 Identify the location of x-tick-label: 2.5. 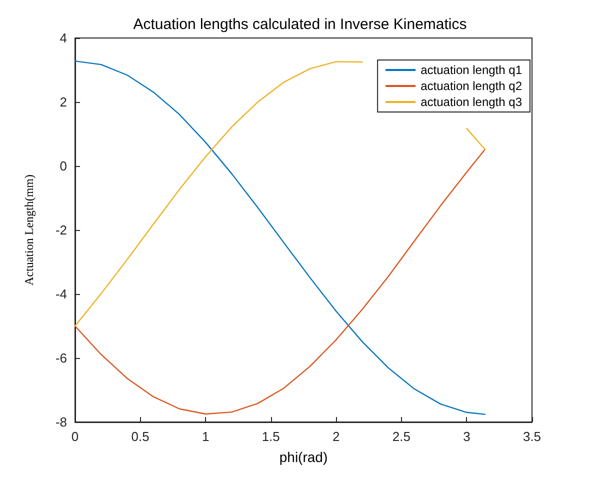
(401, 436).